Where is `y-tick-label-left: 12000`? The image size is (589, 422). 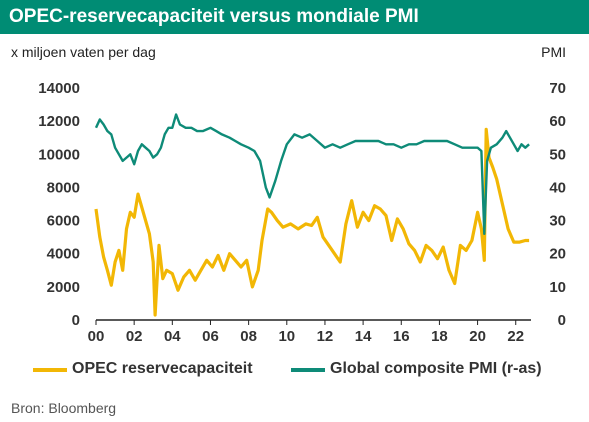
y-tick-label-left: 12000 is located at coordinates (59, 121).